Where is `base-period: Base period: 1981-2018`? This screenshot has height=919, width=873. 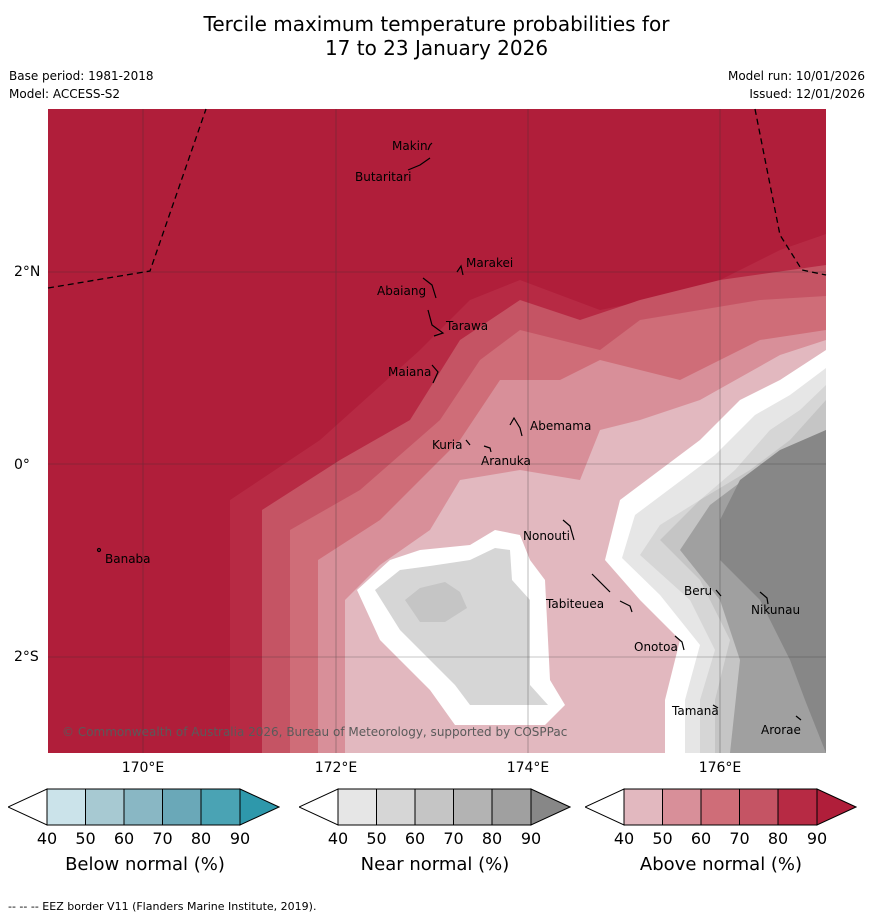
base-period: Base period: 1981-2018 is located at coordinates (81, 76).